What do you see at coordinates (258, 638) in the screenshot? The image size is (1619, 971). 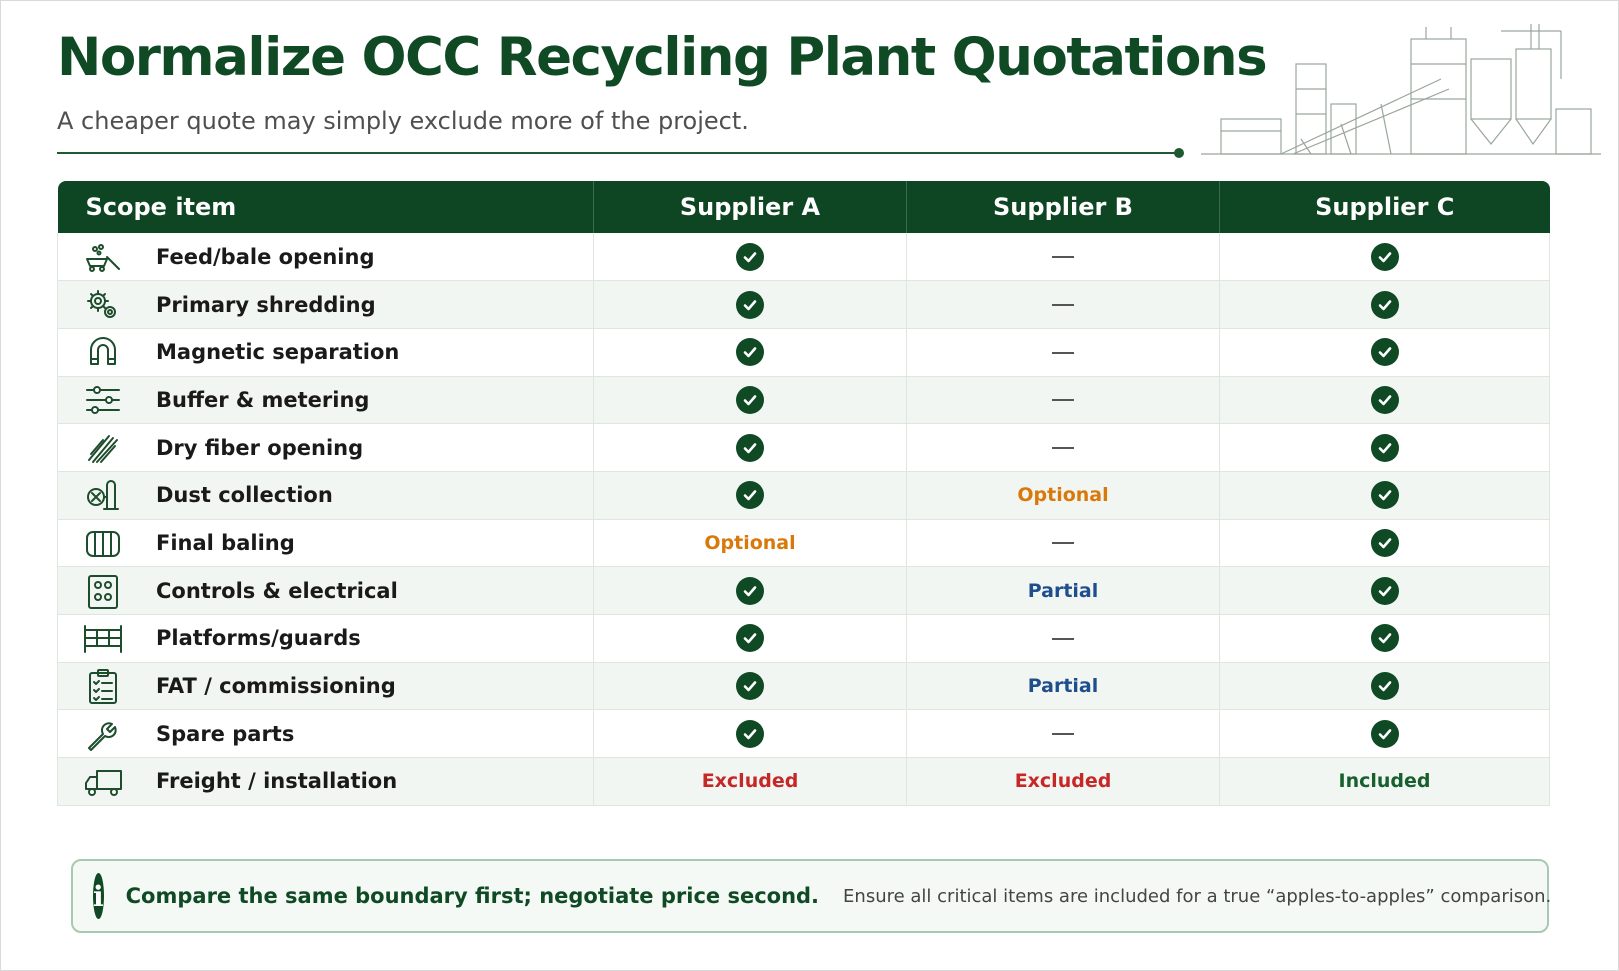 I see `scope-item-label: Platforms/guards` at bounding box center [258, 638].